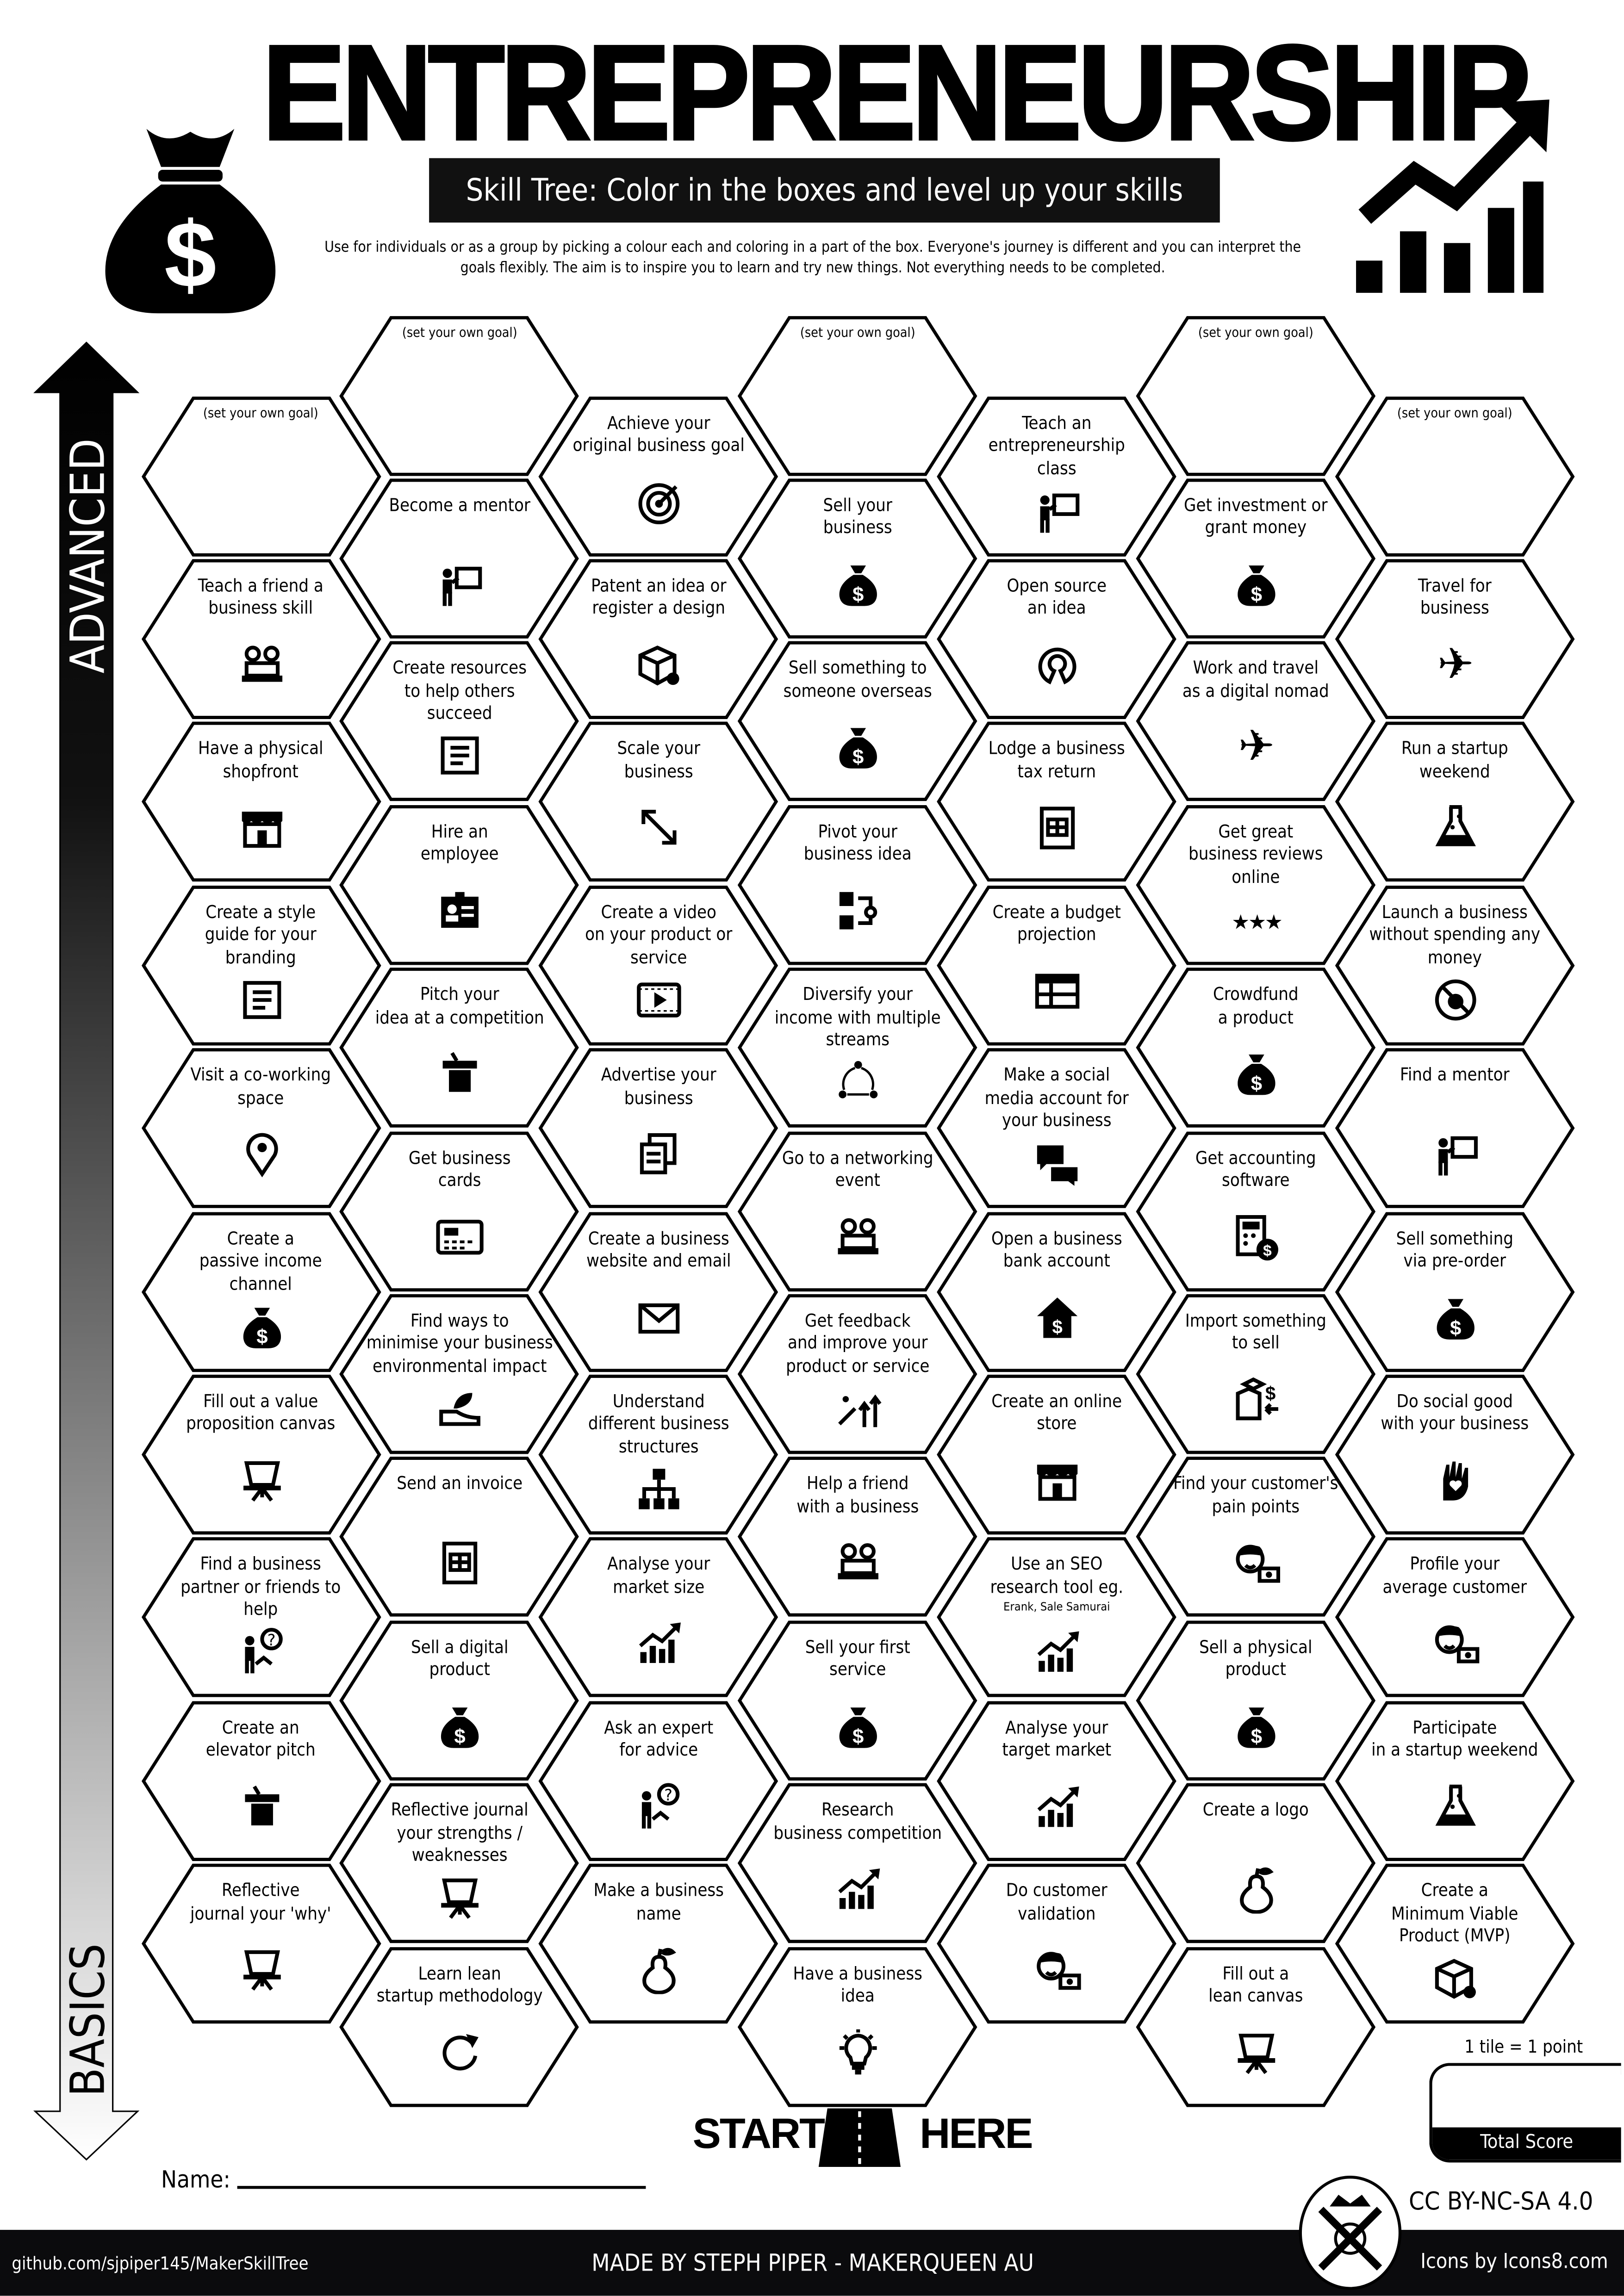 The width and height of the screenshot is (1624, 2296). Describe the element at coordinates (658, 1944) in the screenshot. I see `skill-tile: Make a business name` at that location.